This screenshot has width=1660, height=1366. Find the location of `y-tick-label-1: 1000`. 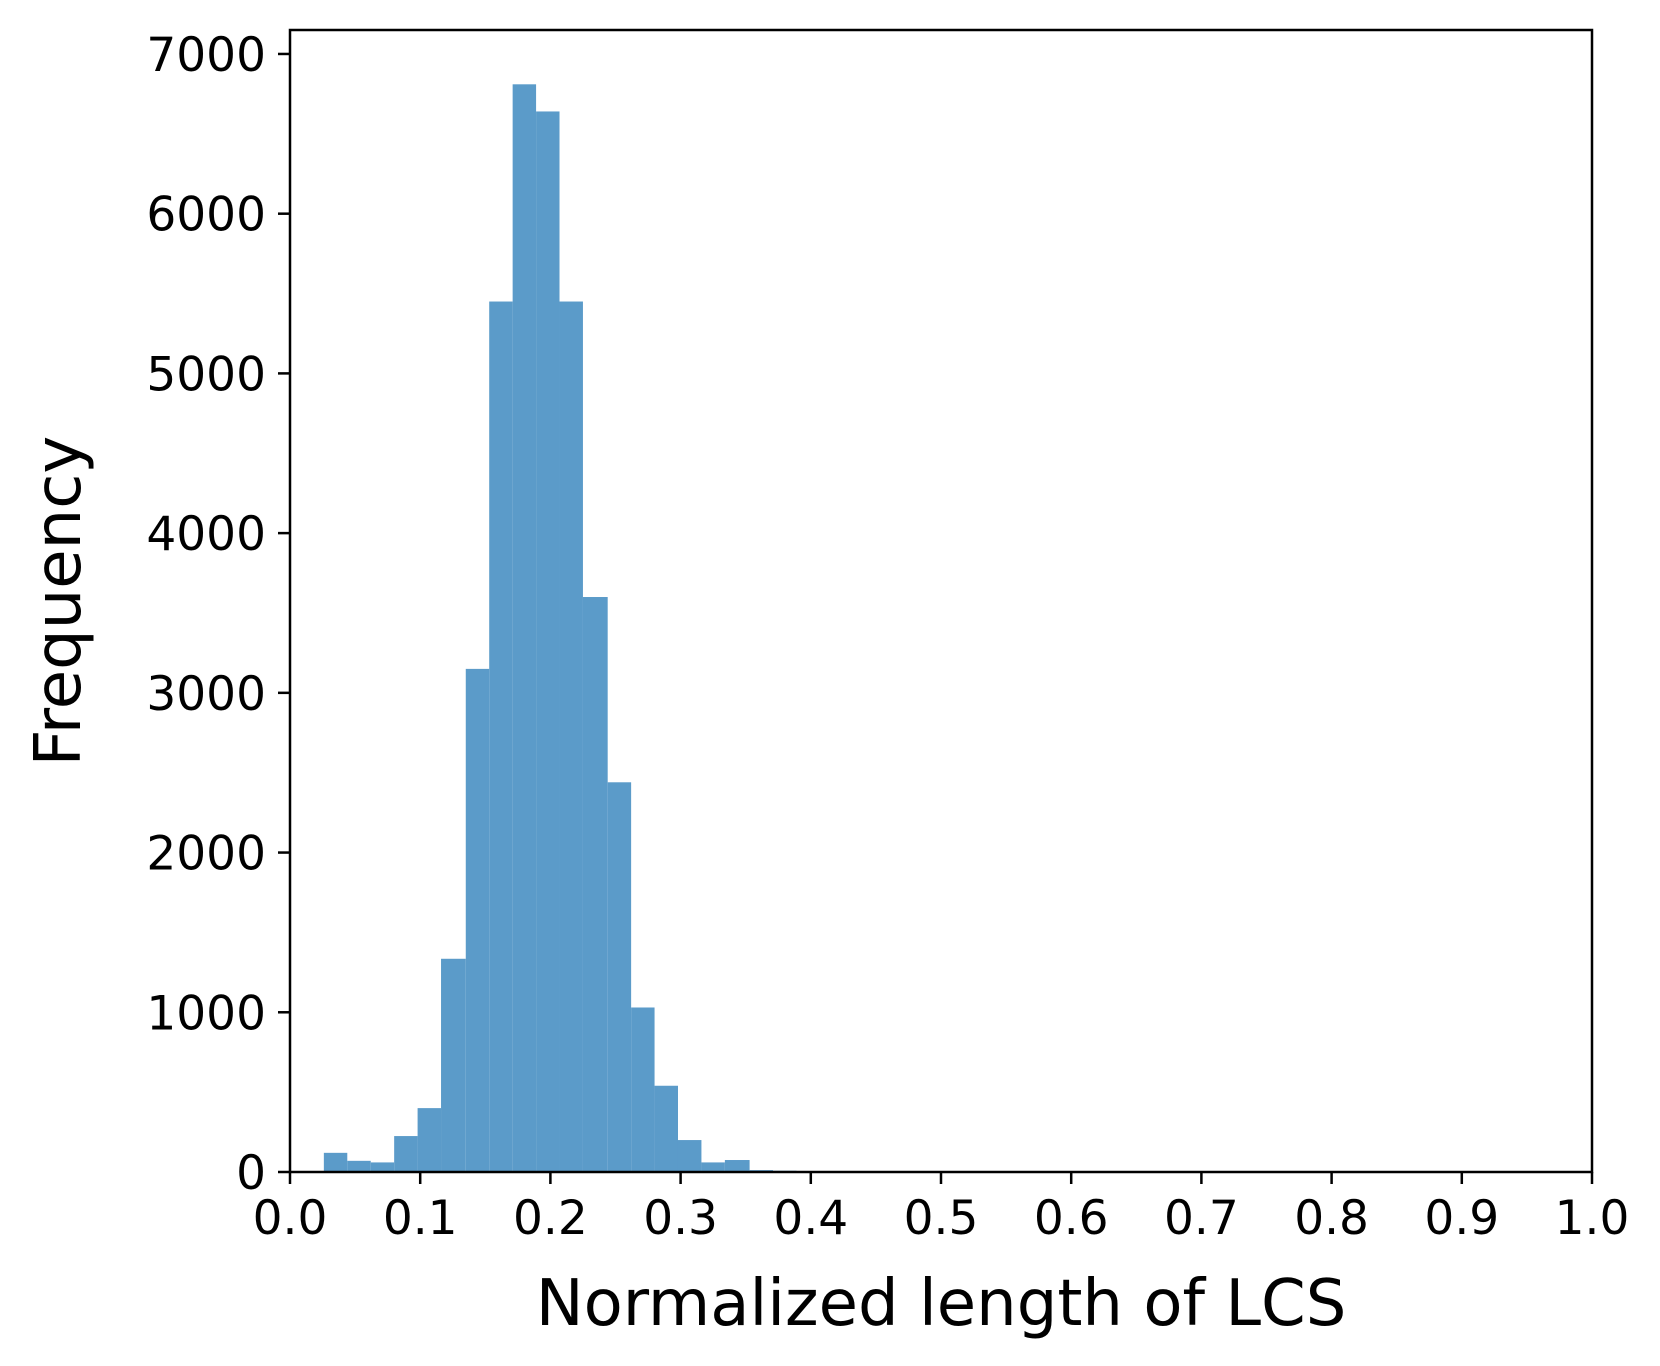

y-tick-label-1: 1000 is located at coordinates (206, 1013).